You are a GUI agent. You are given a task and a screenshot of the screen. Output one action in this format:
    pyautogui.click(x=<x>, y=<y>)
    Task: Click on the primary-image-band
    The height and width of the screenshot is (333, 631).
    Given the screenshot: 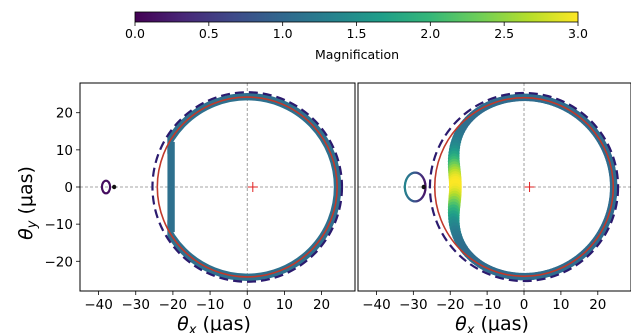 What is the action you would take?
    pyautogui.click(x=171, y=187)
    